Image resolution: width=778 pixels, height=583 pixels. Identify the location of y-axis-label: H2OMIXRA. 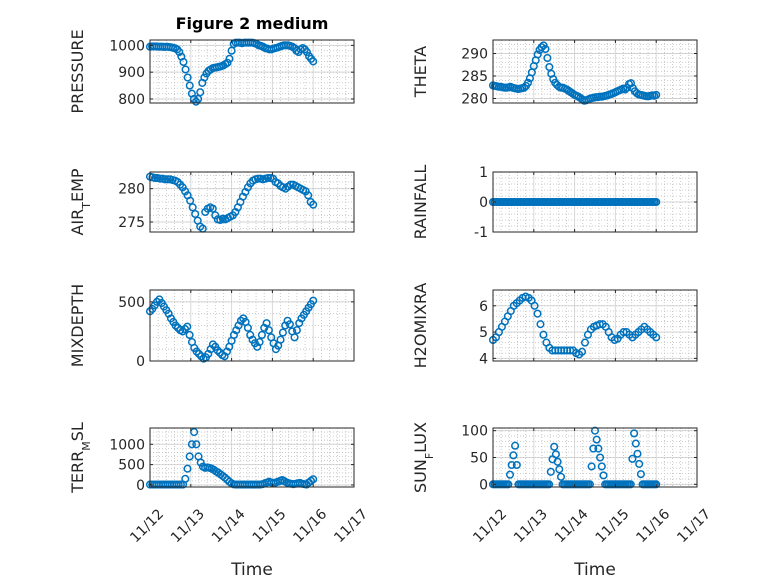
(420, 326).